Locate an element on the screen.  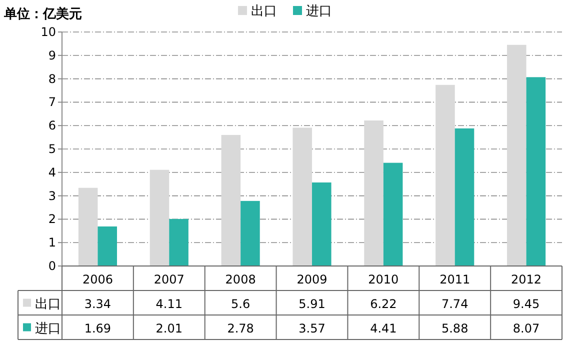
x-tick-label: 2010 is located at coordinates (383, 279).